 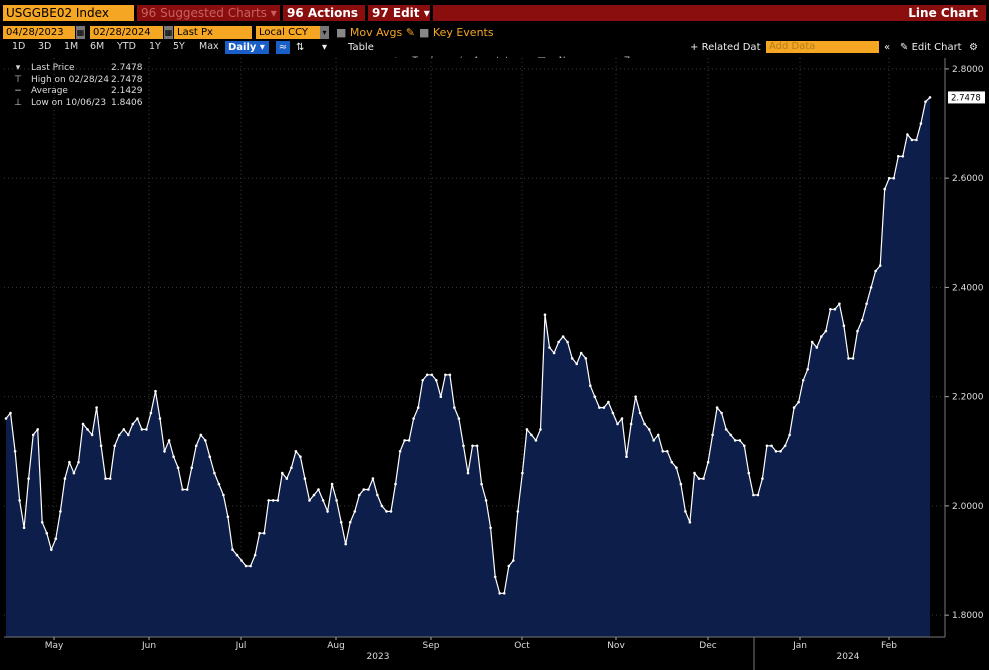 What do you see at coordinates (887, 47) in the screenshot?
I see `collapse-icon: «` at bounding box center [887, 47].